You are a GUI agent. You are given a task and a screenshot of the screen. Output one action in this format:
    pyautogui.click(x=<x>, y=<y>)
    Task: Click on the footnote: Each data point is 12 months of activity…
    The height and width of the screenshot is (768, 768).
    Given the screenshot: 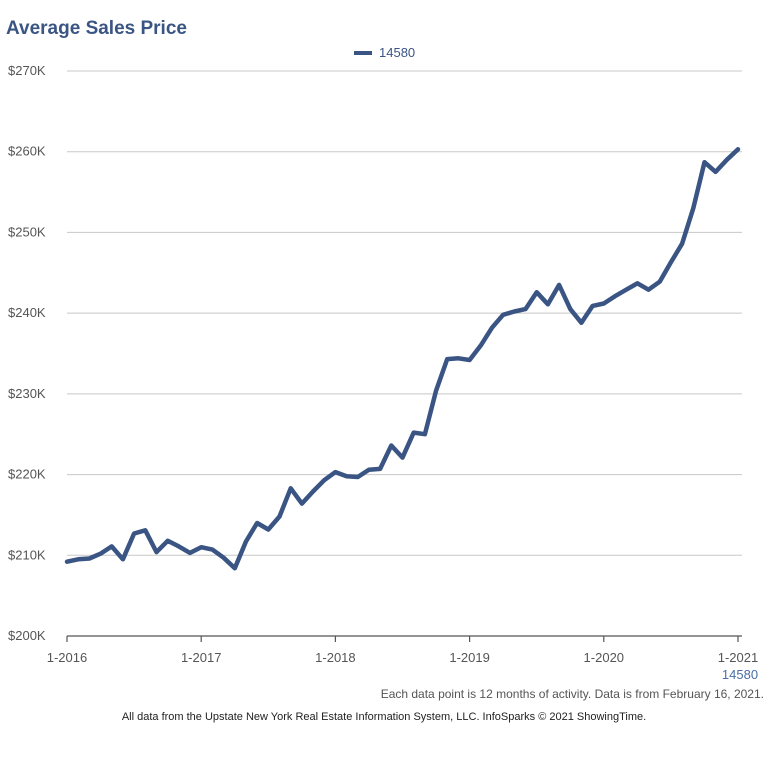 What is the action you would take?
    pyautogui.click(x=572, y=694)
    